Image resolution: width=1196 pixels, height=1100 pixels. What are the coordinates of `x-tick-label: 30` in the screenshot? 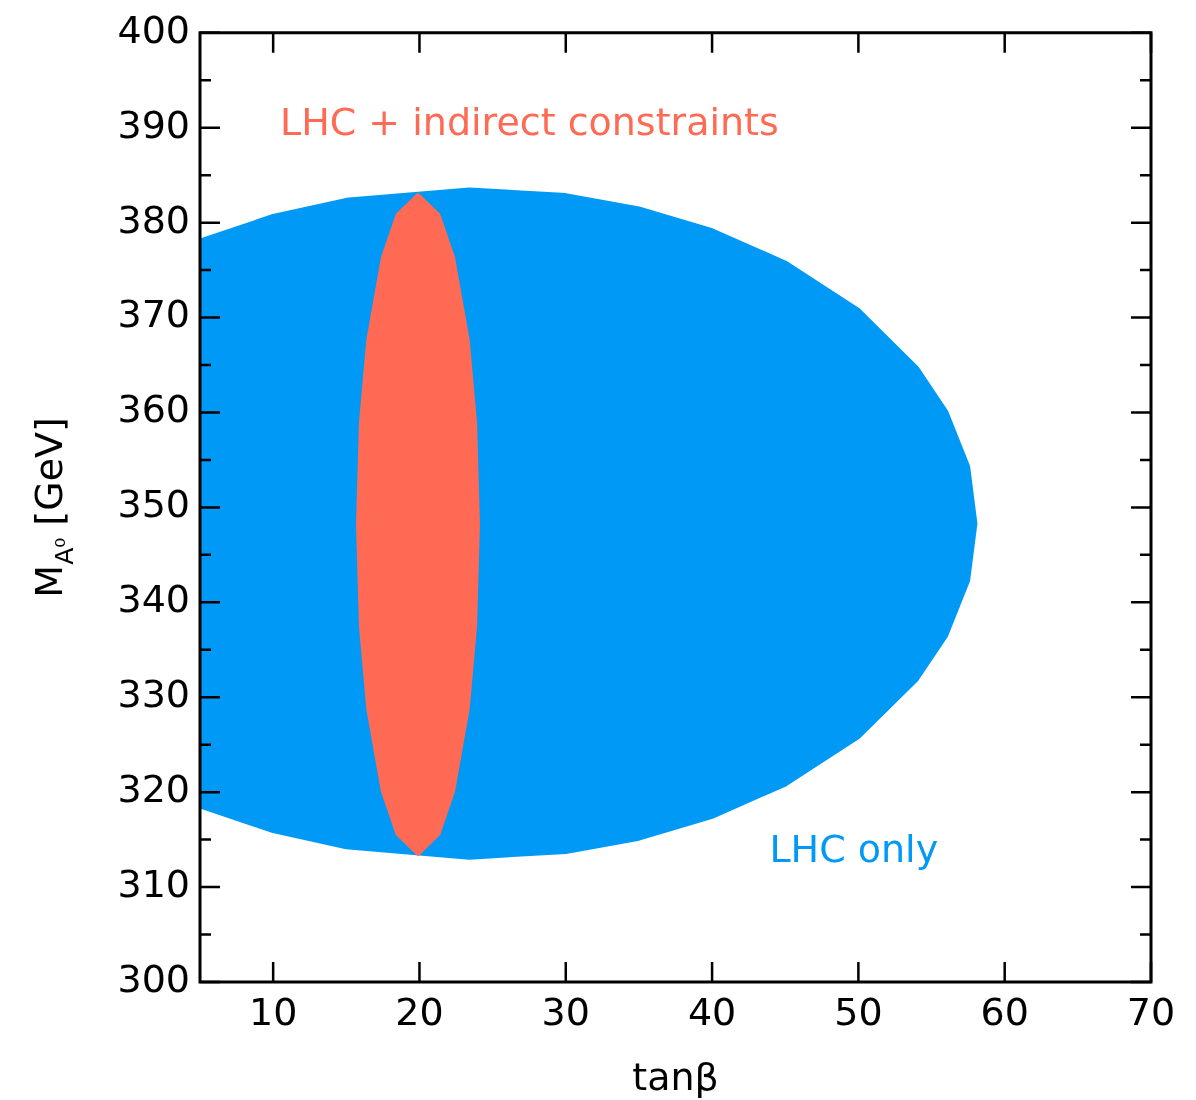 It's located at (565, 1011).